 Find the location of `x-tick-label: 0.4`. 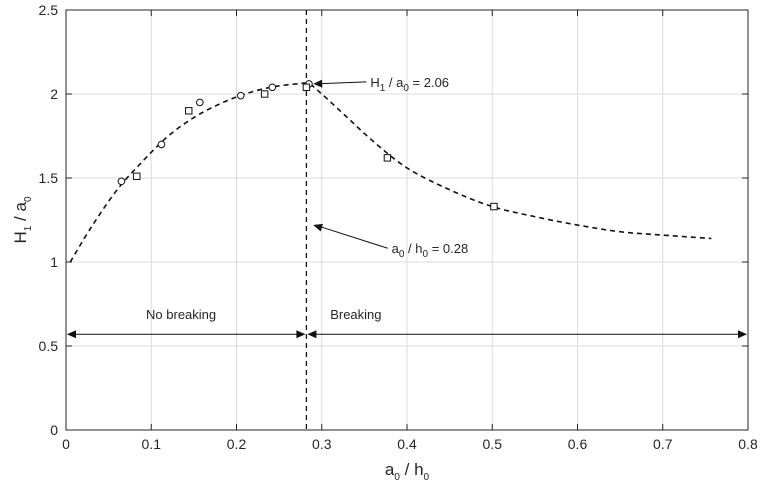

x-tick-label: 0.4 is located at coordinates (407, 444).